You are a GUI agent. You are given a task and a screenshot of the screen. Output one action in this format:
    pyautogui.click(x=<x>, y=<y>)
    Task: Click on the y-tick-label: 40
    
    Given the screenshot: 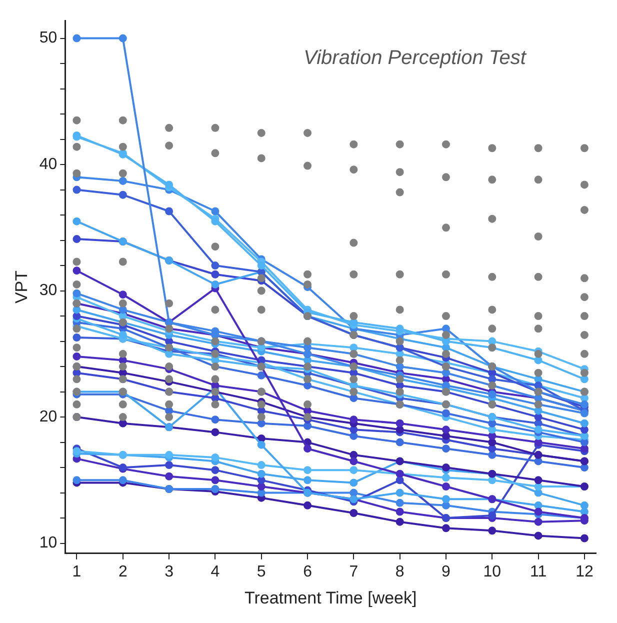 What is the action you would take?
    pyautogui.click(x=48, y=164)
    